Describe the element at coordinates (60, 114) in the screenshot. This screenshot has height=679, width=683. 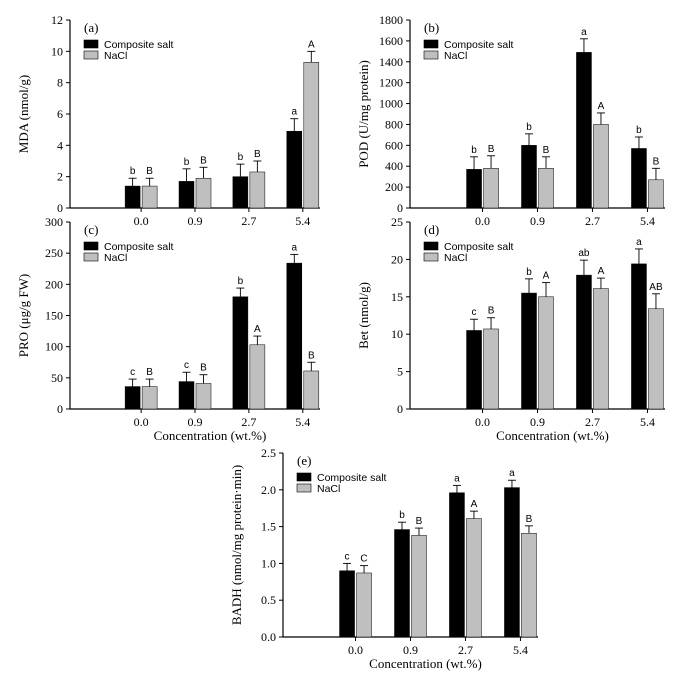
I see `y-tick-label: 6` at that location.